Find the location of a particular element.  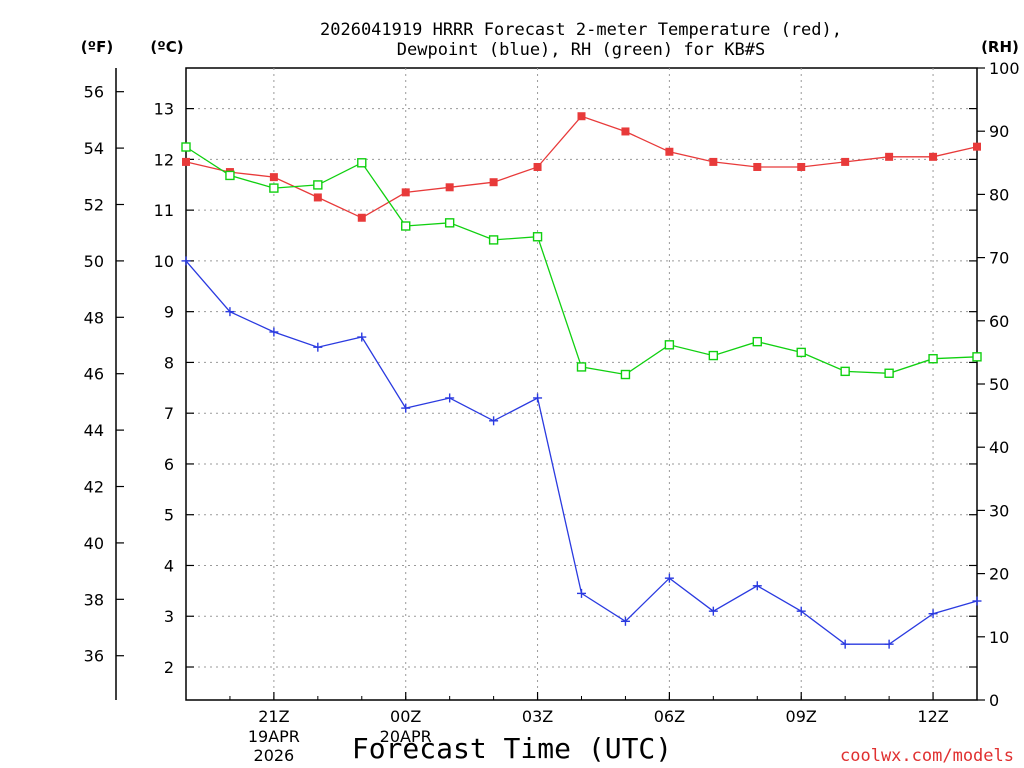

x-tick-label: 06Z is located at coordinates (669, 716).